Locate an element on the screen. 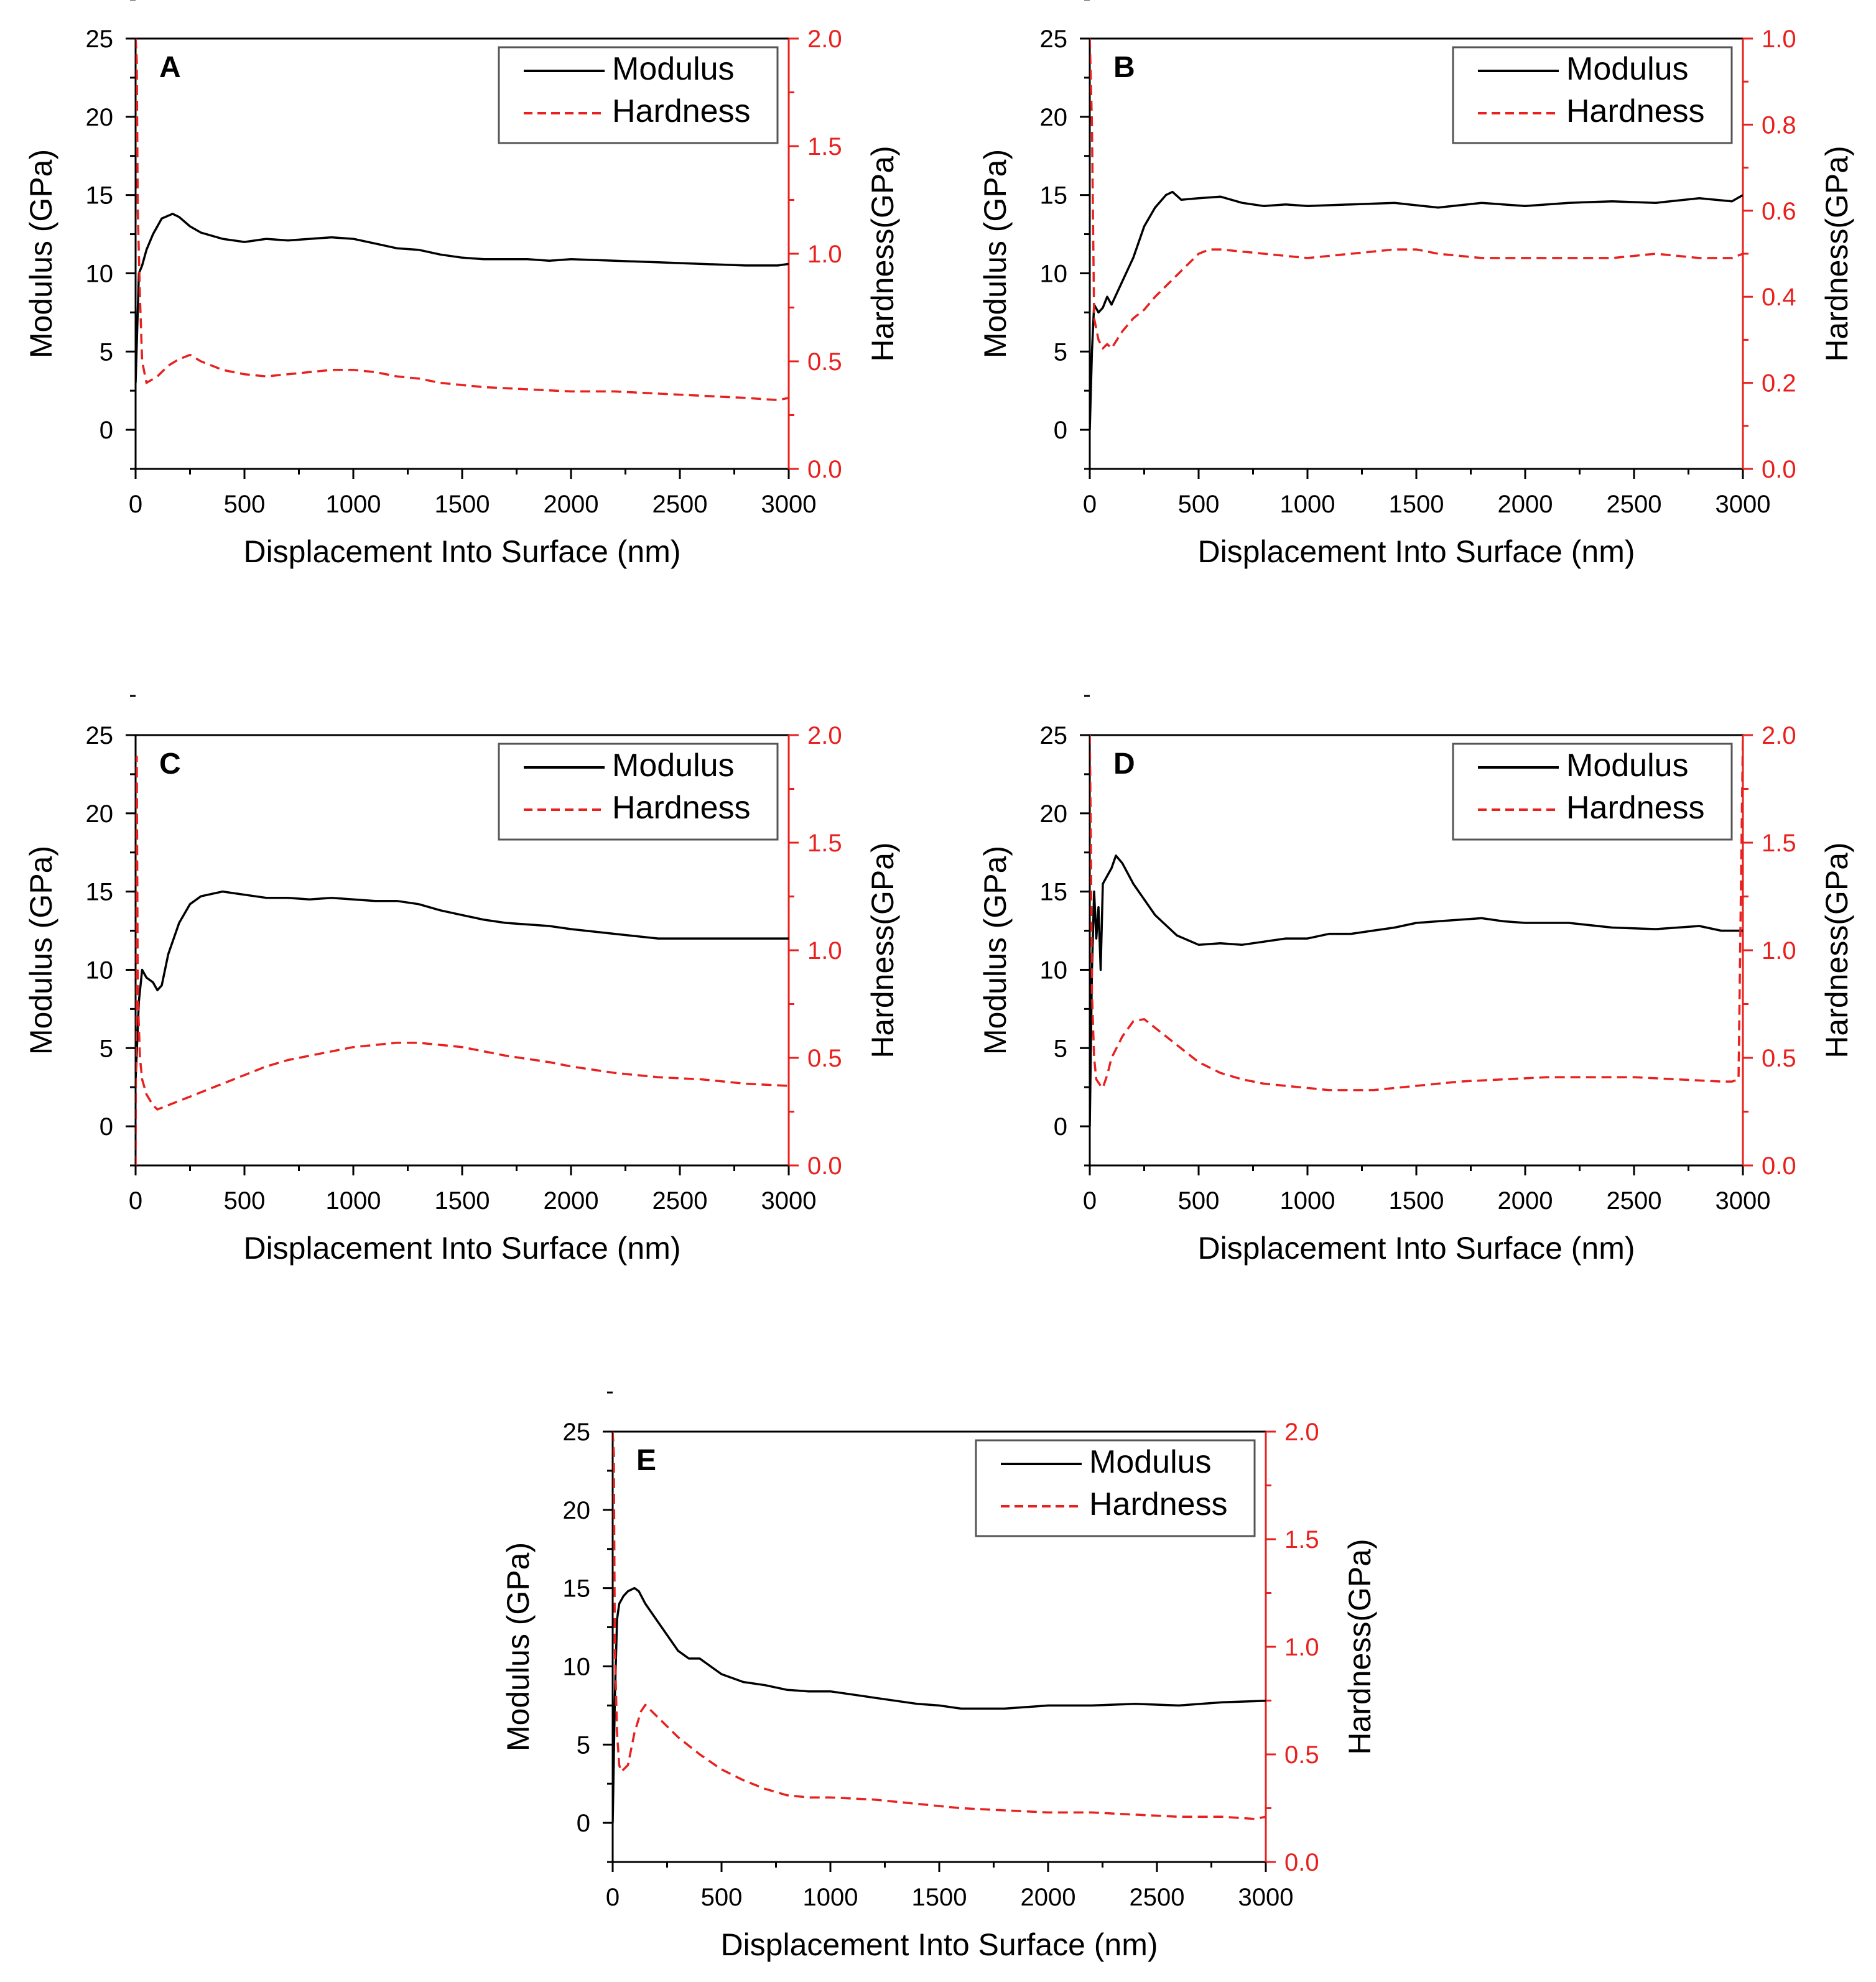 This screenshot has height=1982, width=1876. panel-letter: C is located at coordinates (170, 764).